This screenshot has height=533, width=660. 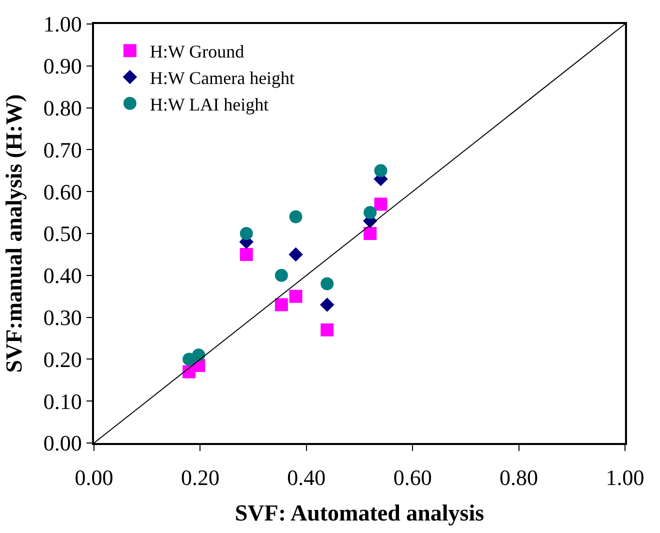 What do you see at coordinates (62, 401) in the screenshot?
I see `y-tick-label: 0.10` at bounding box center [62, 401].